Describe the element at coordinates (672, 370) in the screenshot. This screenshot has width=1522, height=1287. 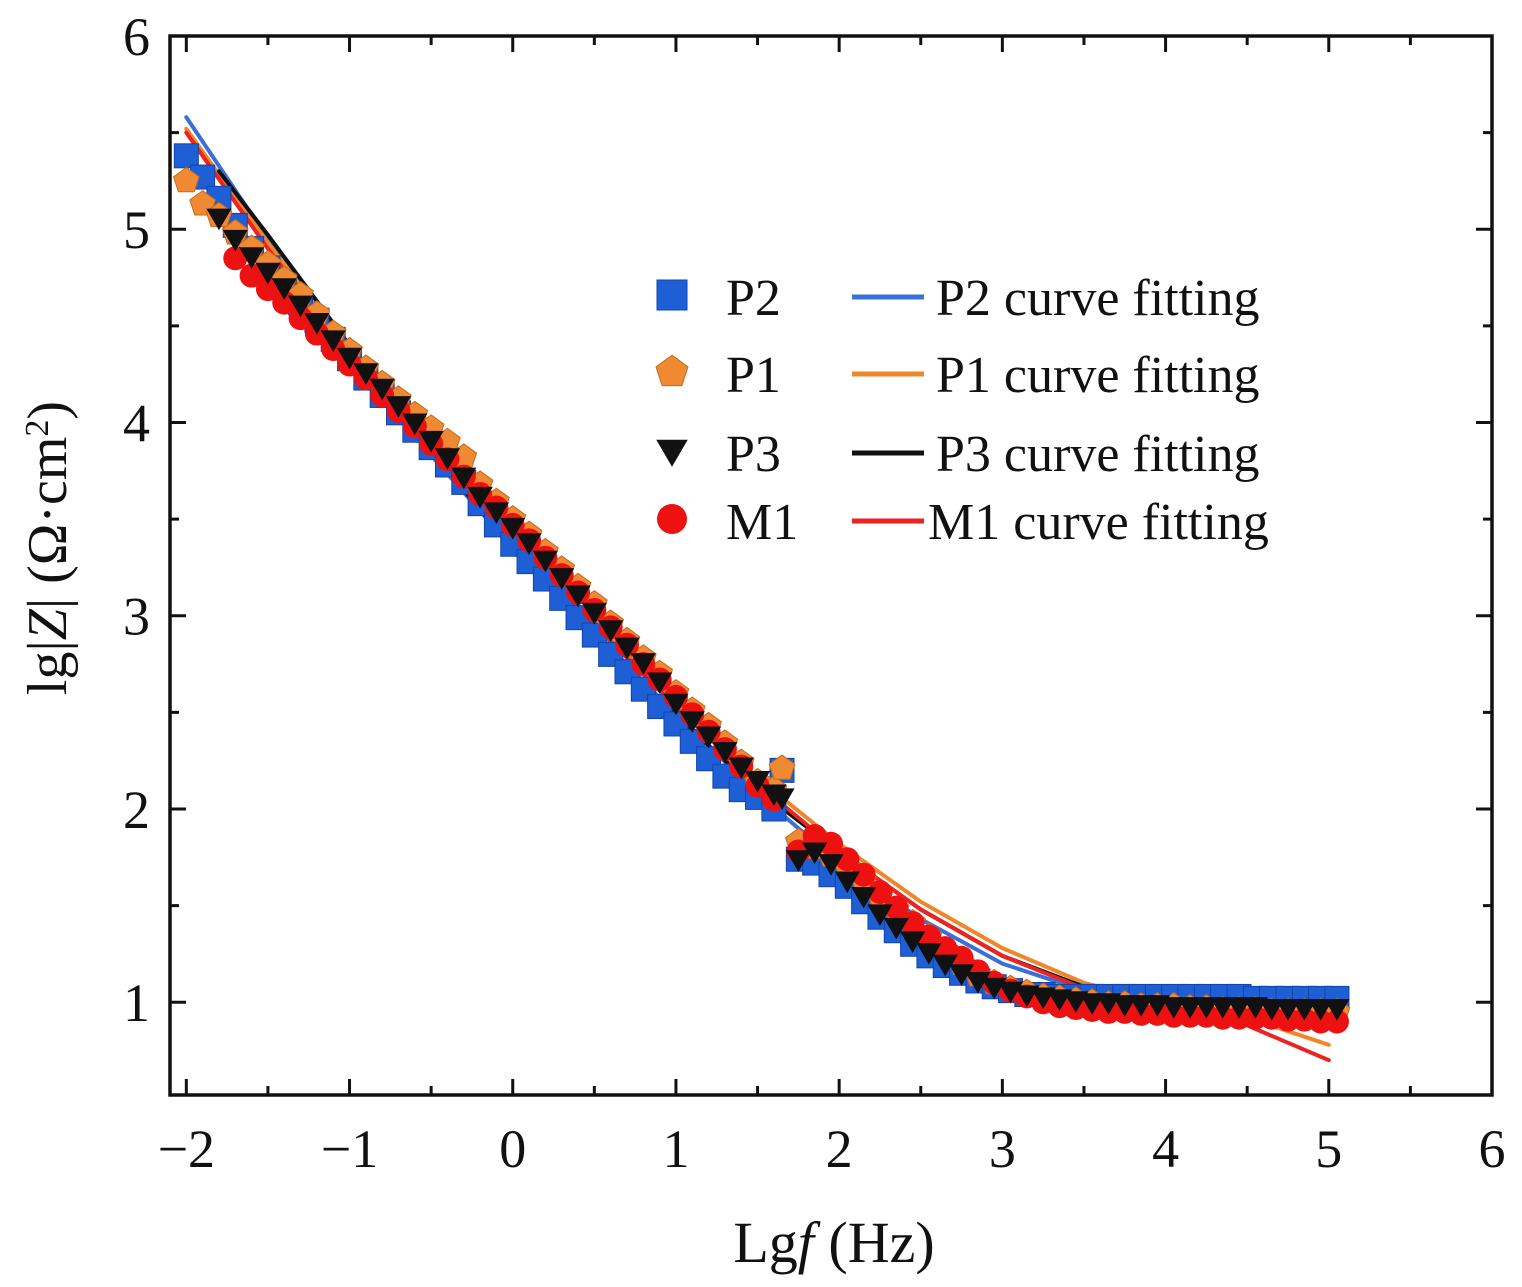
I see `legend-marker-p1` at that location.